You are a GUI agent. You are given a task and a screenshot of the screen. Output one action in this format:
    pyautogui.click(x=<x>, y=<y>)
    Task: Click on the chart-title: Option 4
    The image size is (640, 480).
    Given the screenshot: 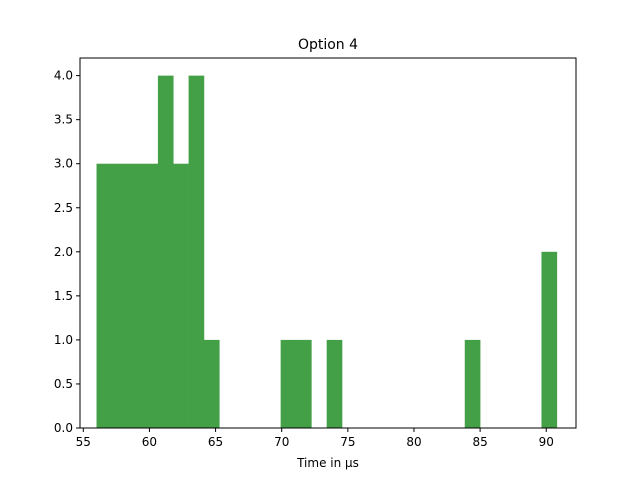 What is the action you would take?
    pyautogui.click(x=328, y=45)
    